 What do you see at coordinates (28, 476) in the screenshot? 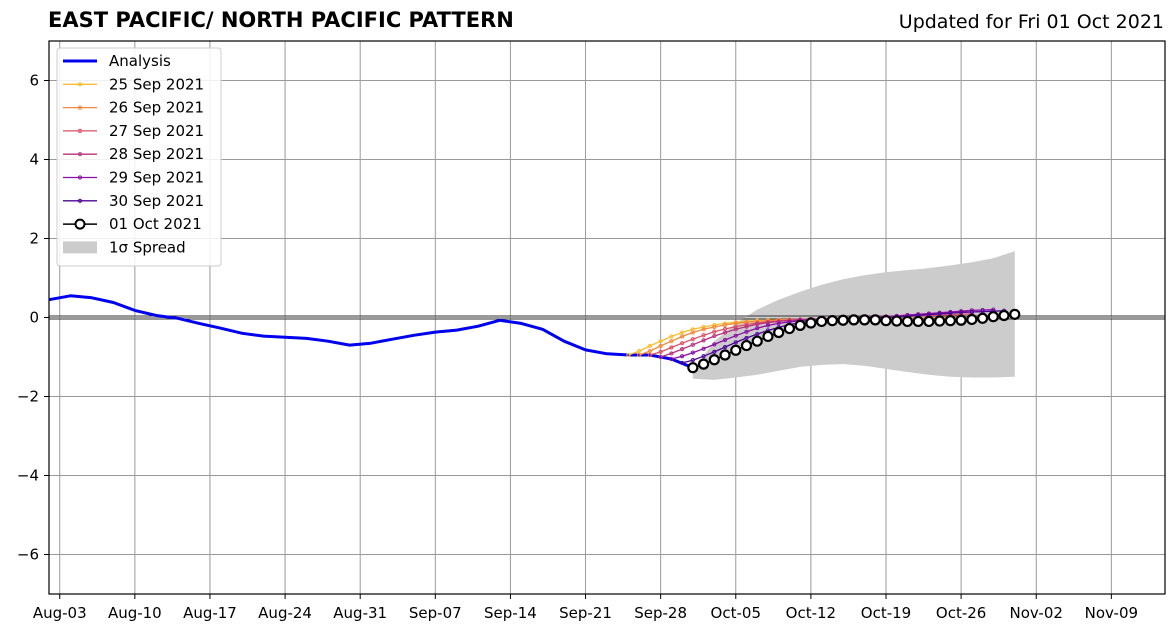
I see `y-tick-label: −4` at bounding box center [28, 476].